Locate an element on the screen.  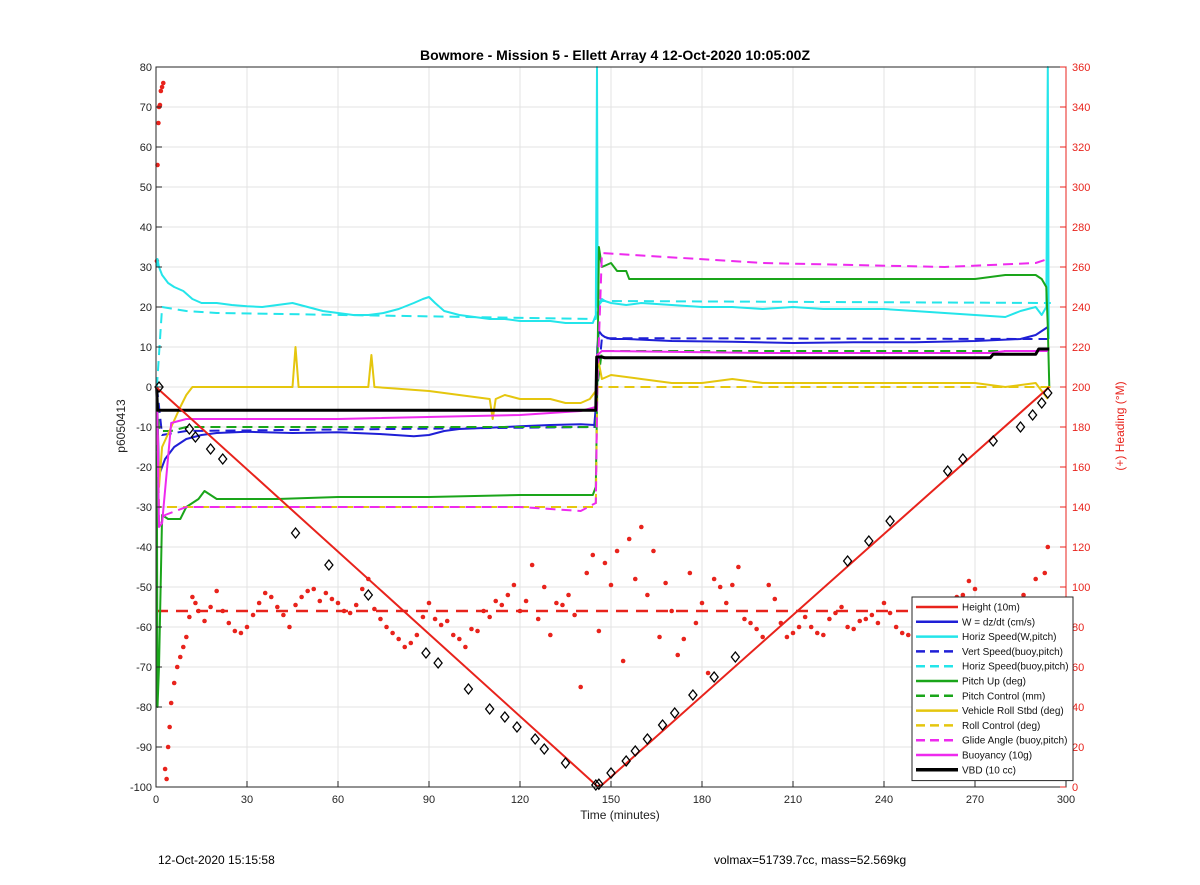
y2-tick-label: 120 is located at coordinates (1081, 548).